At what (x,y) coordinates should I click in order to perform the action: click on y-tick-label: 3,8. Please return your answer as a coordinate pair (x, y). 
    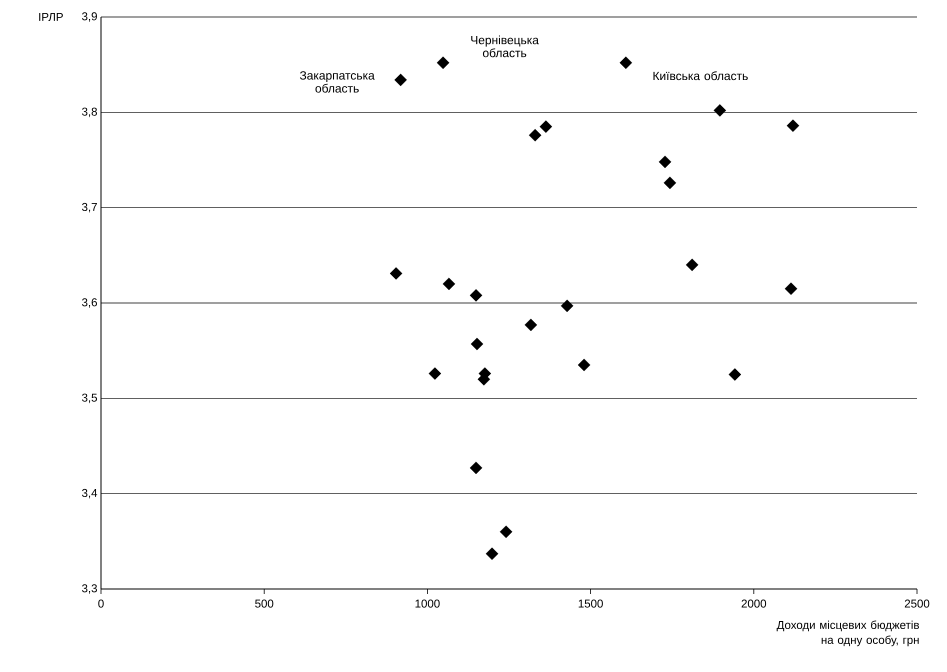
    Looking at the image, I should click on (89, 113).